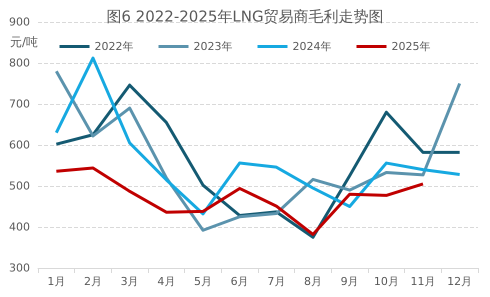  I want to click on legend-label: 2022年, so click(114, 46).